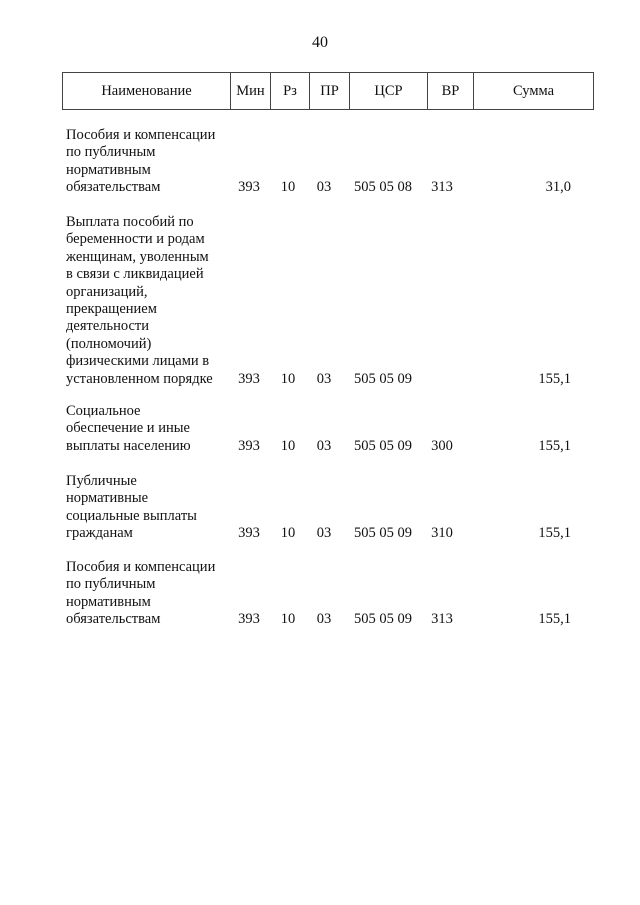 This screenshot has width=640, height=905. I want to click on table-header: Наименование Мин Рз ПР ЦСР ВР Сумма, so click(328, 91).